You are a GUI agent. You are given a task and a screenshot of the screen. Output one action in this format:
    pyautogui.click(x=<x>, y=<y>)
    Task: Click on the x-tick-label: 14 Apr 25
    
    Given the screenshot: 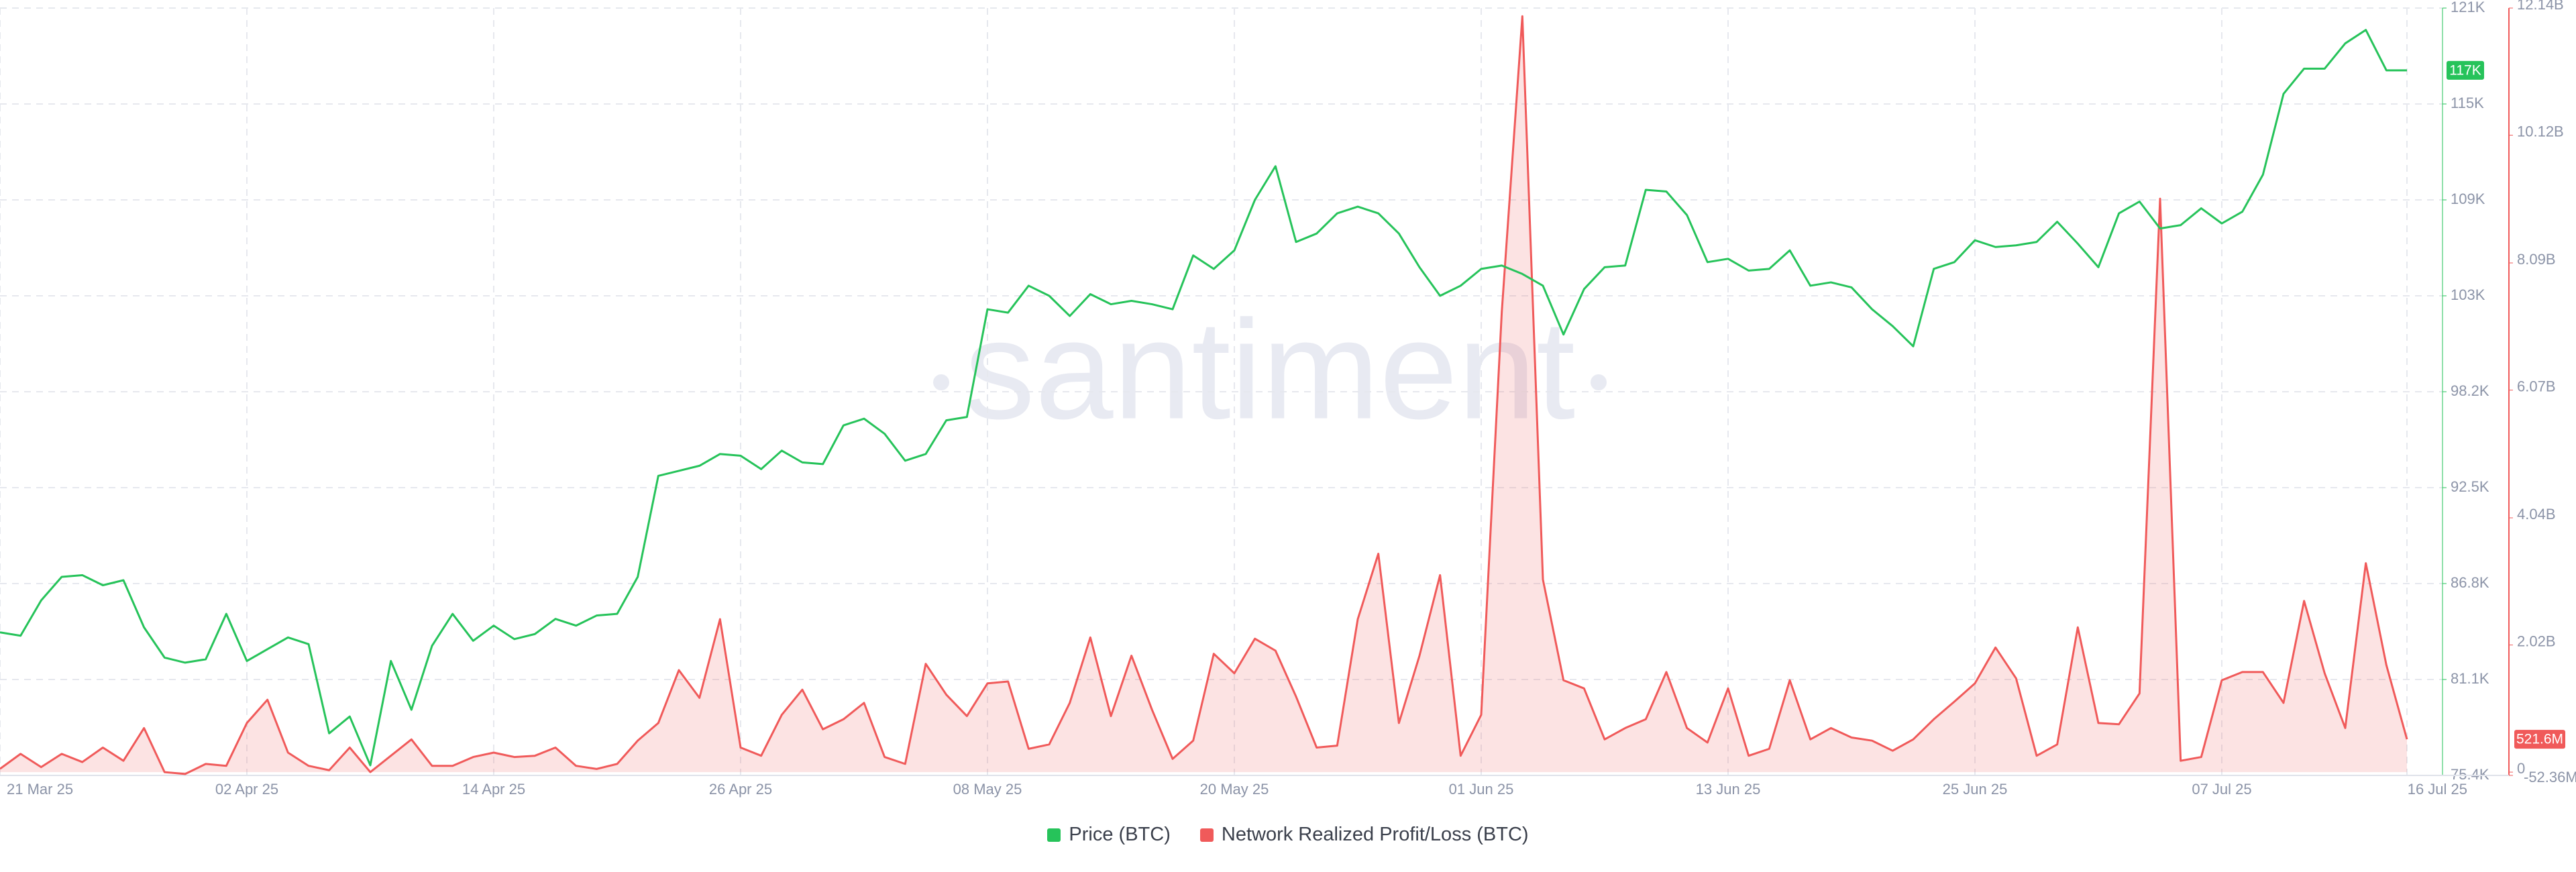 What is the action you would take?
    pyautogui.click(x=493, y=790)
    